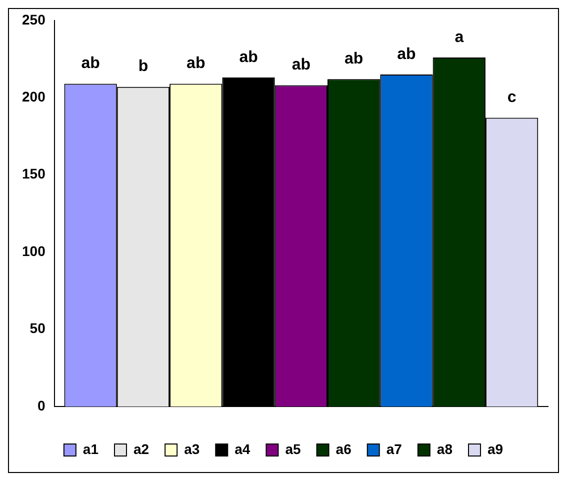  I want to click on legend-label: a7, so click(394, 448).